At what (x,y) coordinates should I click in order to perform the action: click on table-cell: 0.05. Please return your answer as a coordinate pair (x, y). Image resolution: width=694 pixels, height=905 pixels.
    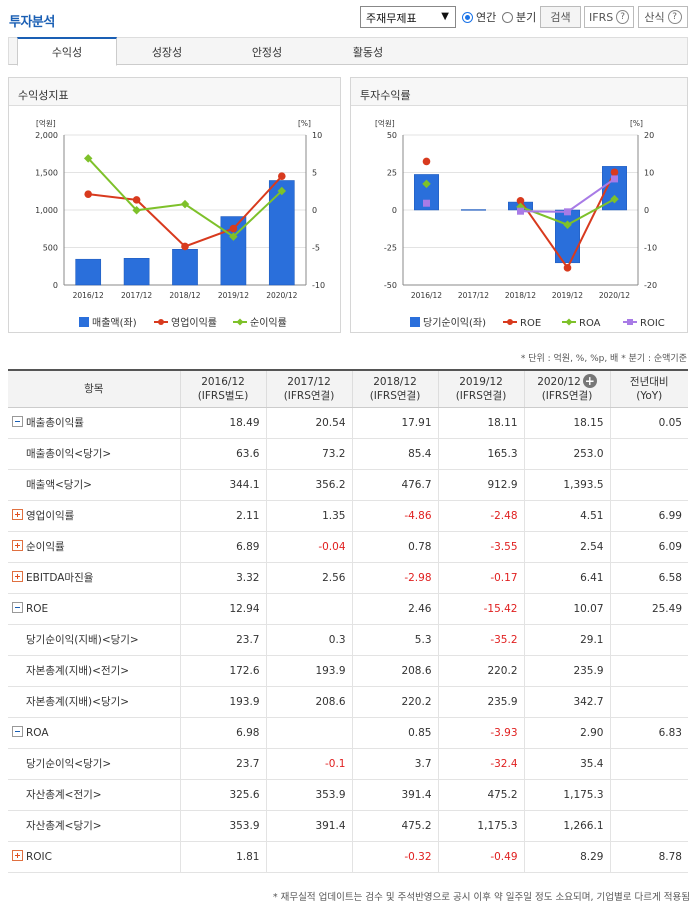
    Looking at the image, I should click on (648, 423).